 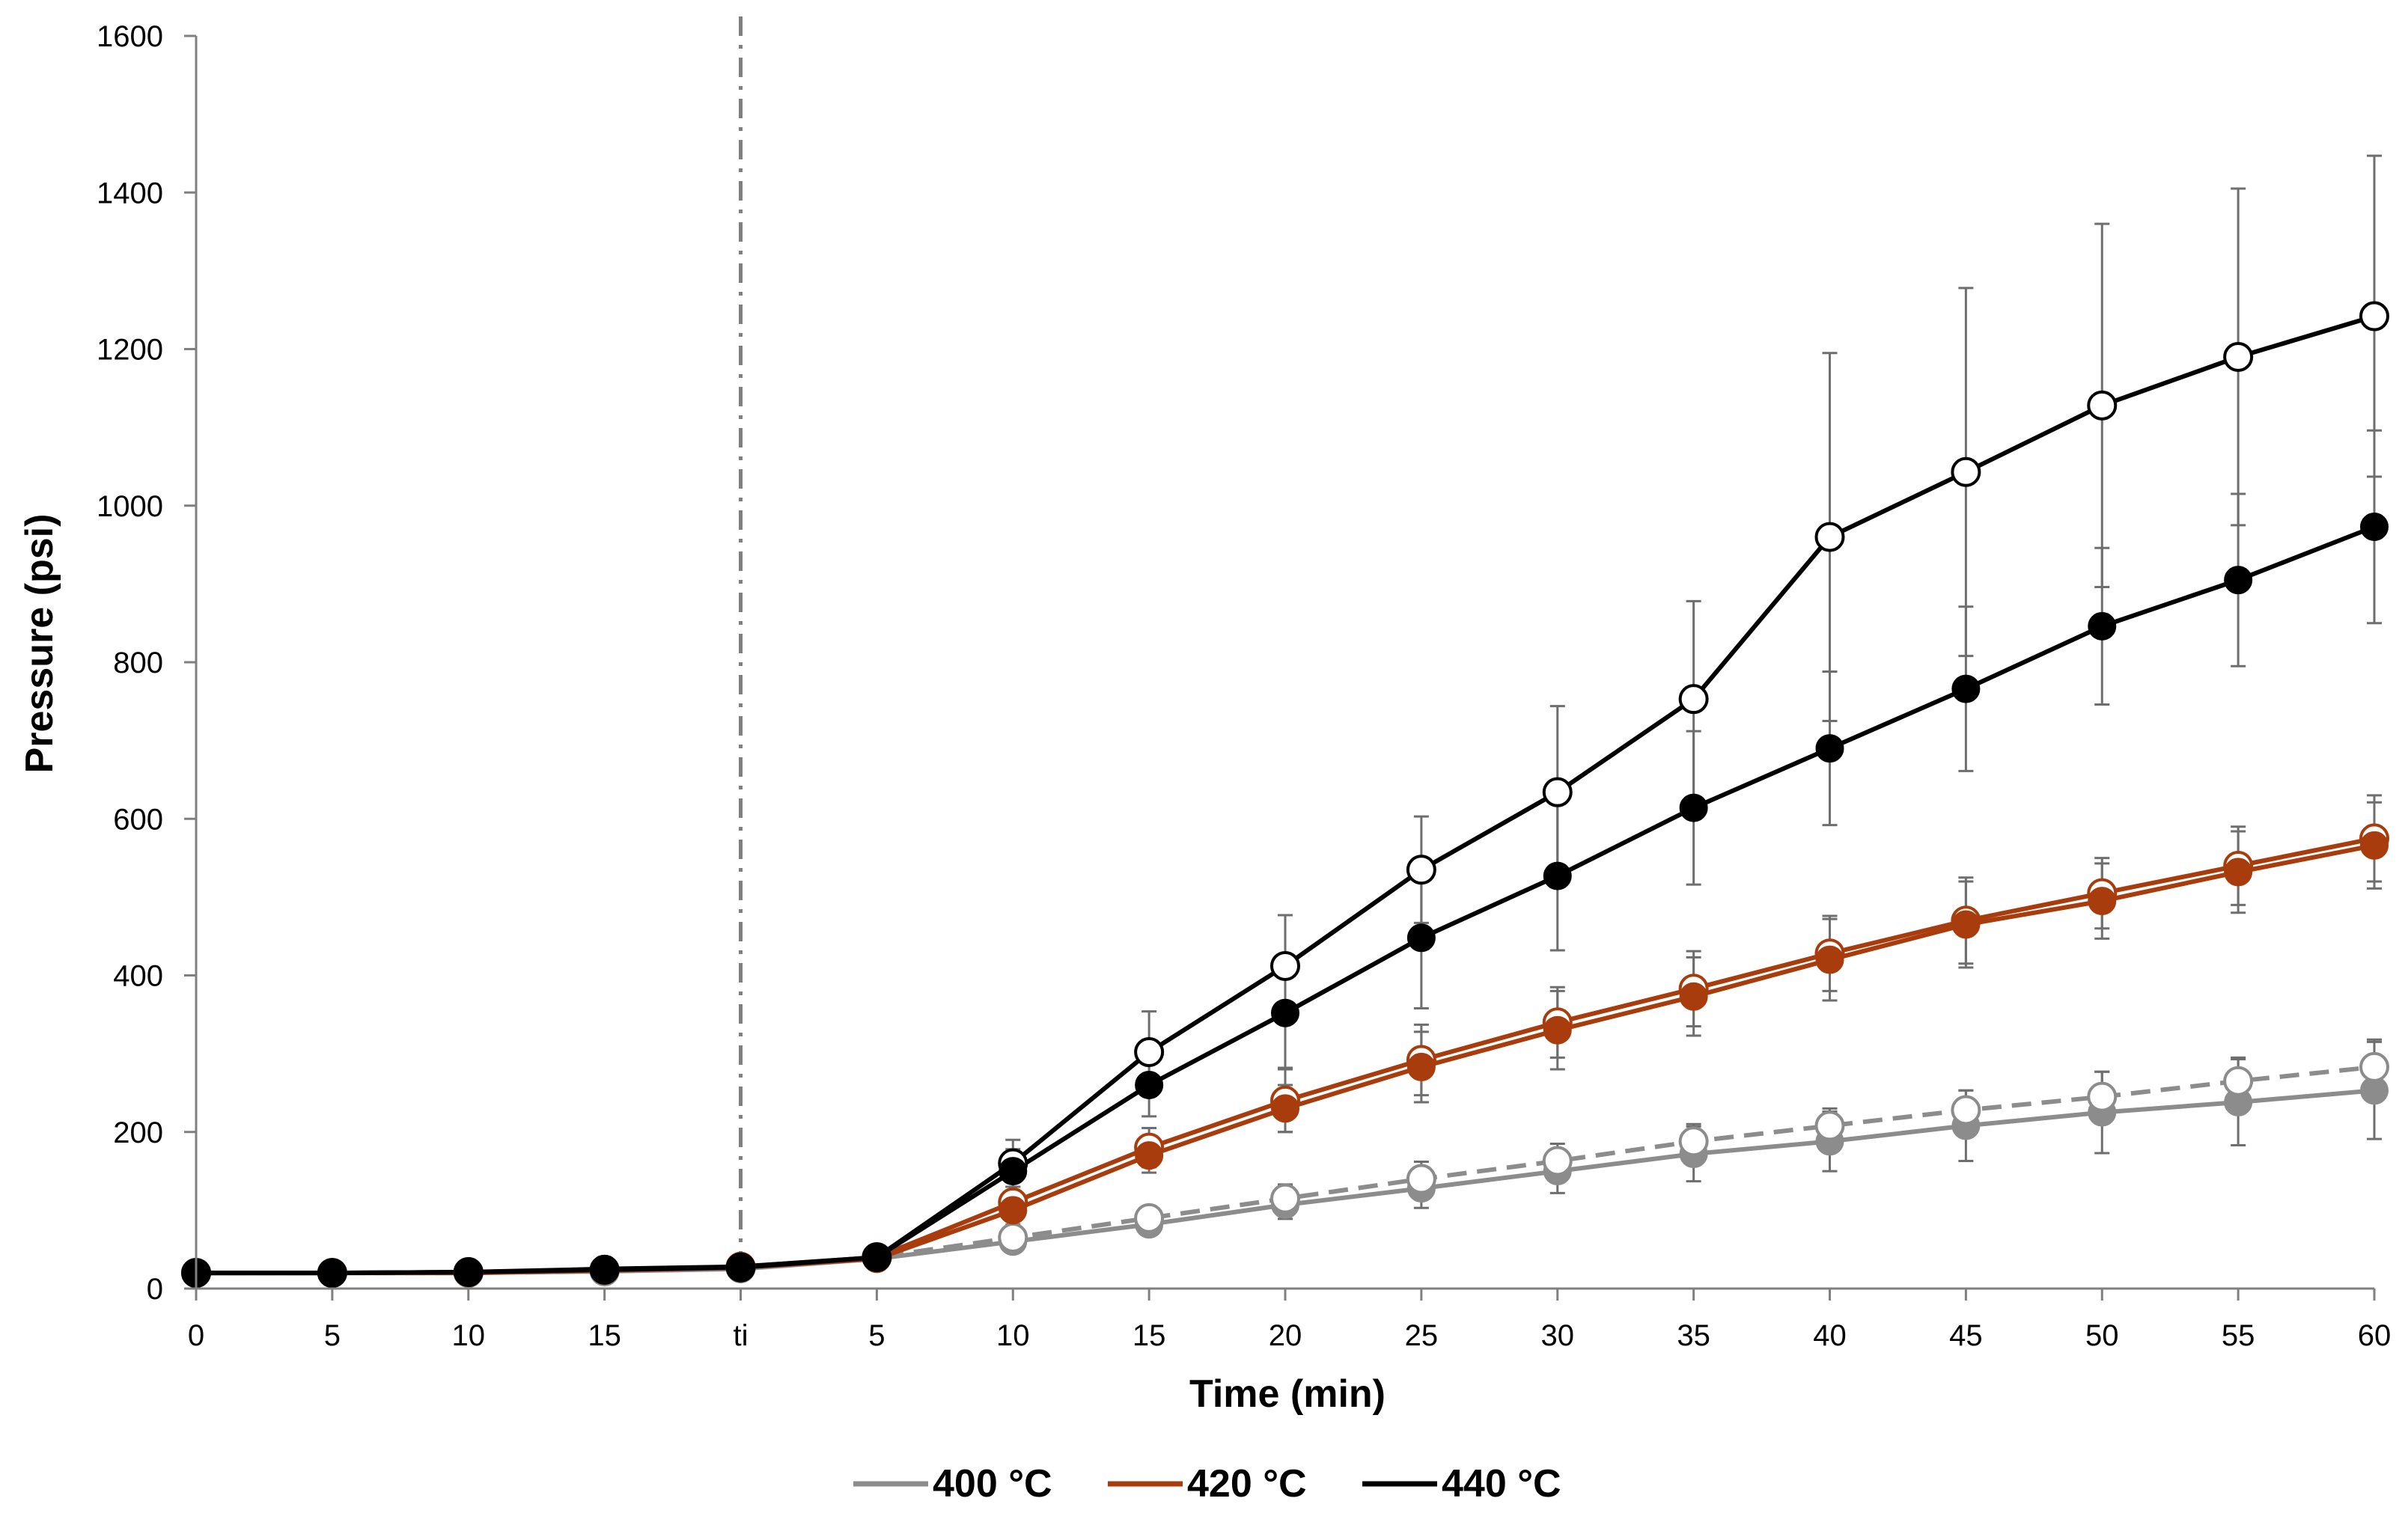 I want to click on legend-label: 400 °C, so click(x=993, y=1484).